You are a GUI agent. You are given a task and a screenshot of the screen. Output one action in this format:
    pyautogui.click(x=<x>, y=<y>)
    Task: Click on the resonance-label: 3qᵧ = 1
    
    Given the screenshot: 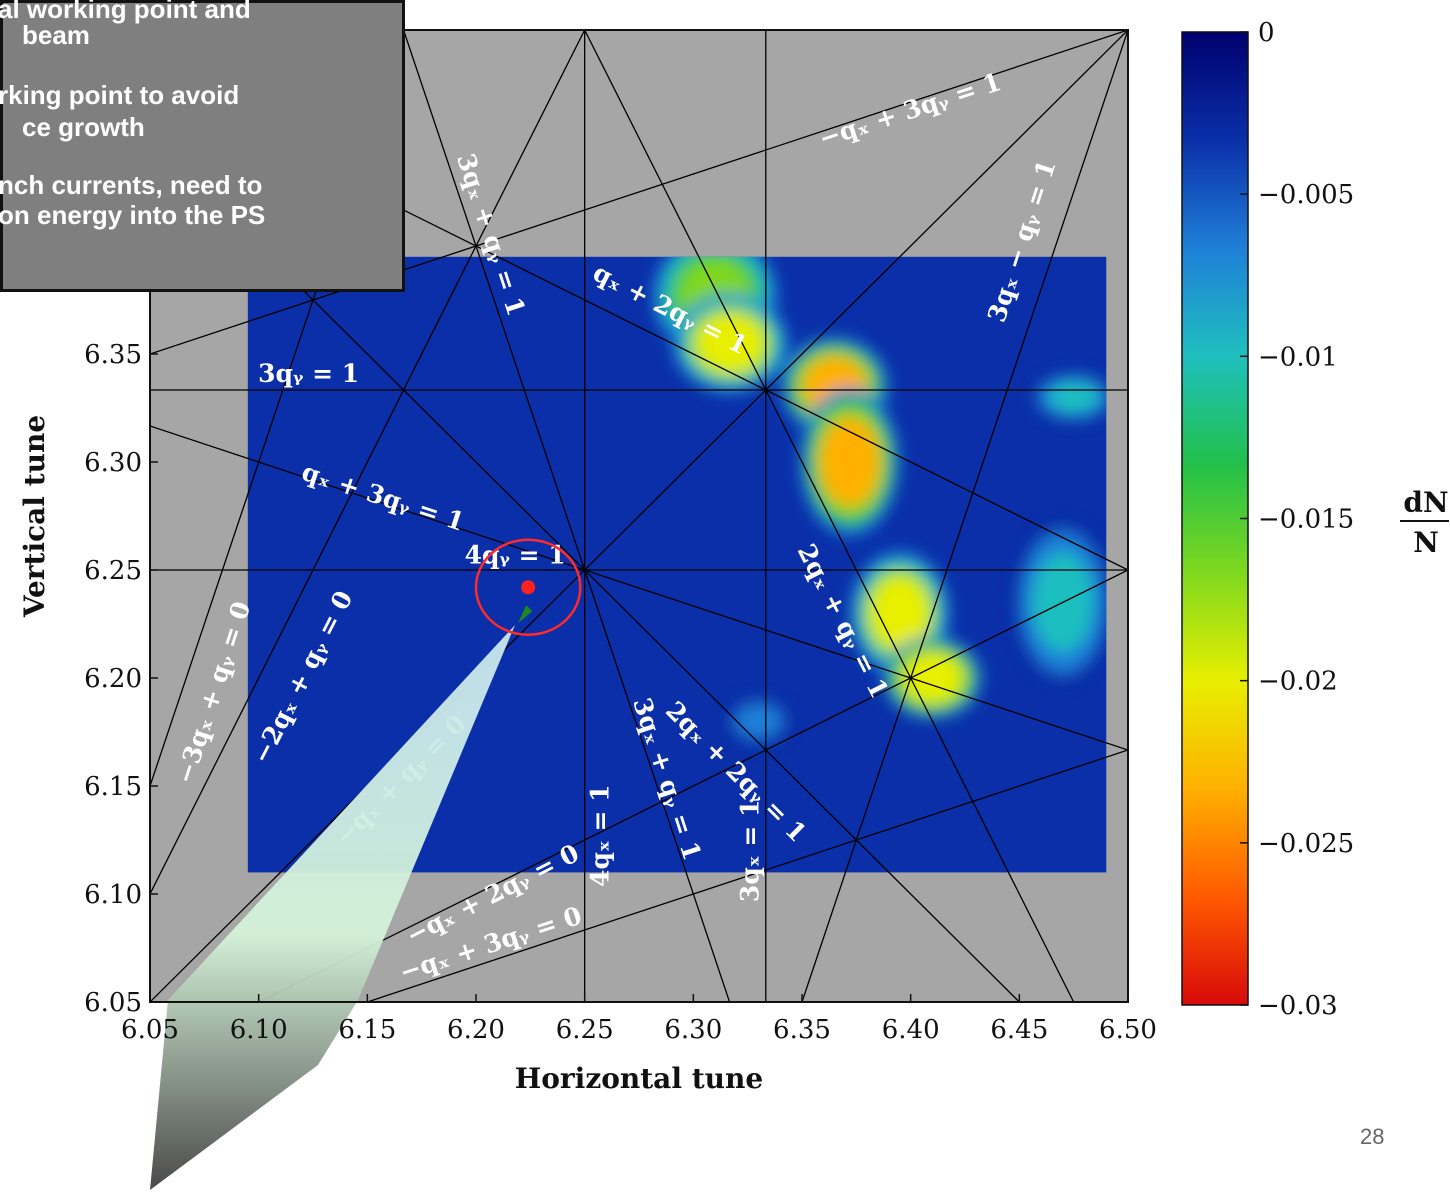 What is the action you would take?
    pyautogui.click(x=308, y=373)
    